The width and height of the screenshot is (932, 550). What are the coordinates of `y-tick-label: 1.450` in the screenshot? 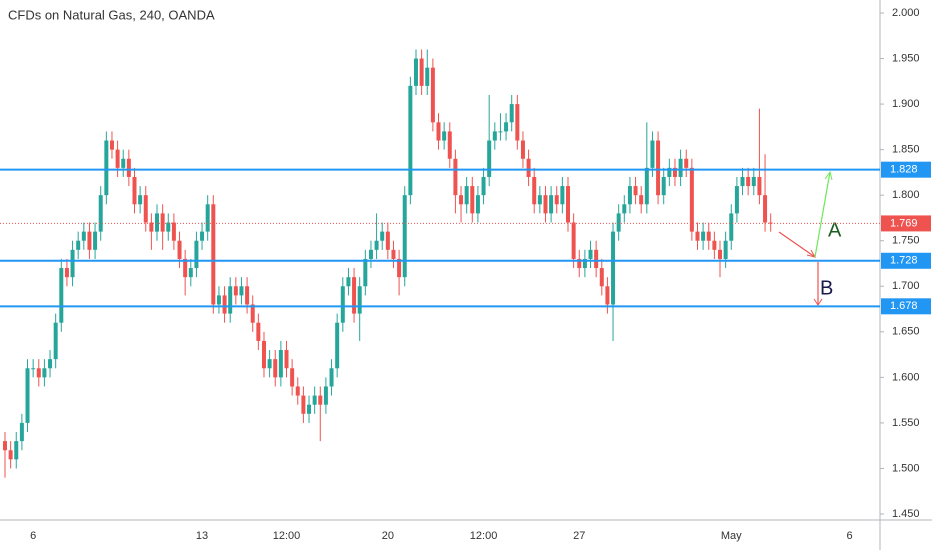 It's located at (906, 514).